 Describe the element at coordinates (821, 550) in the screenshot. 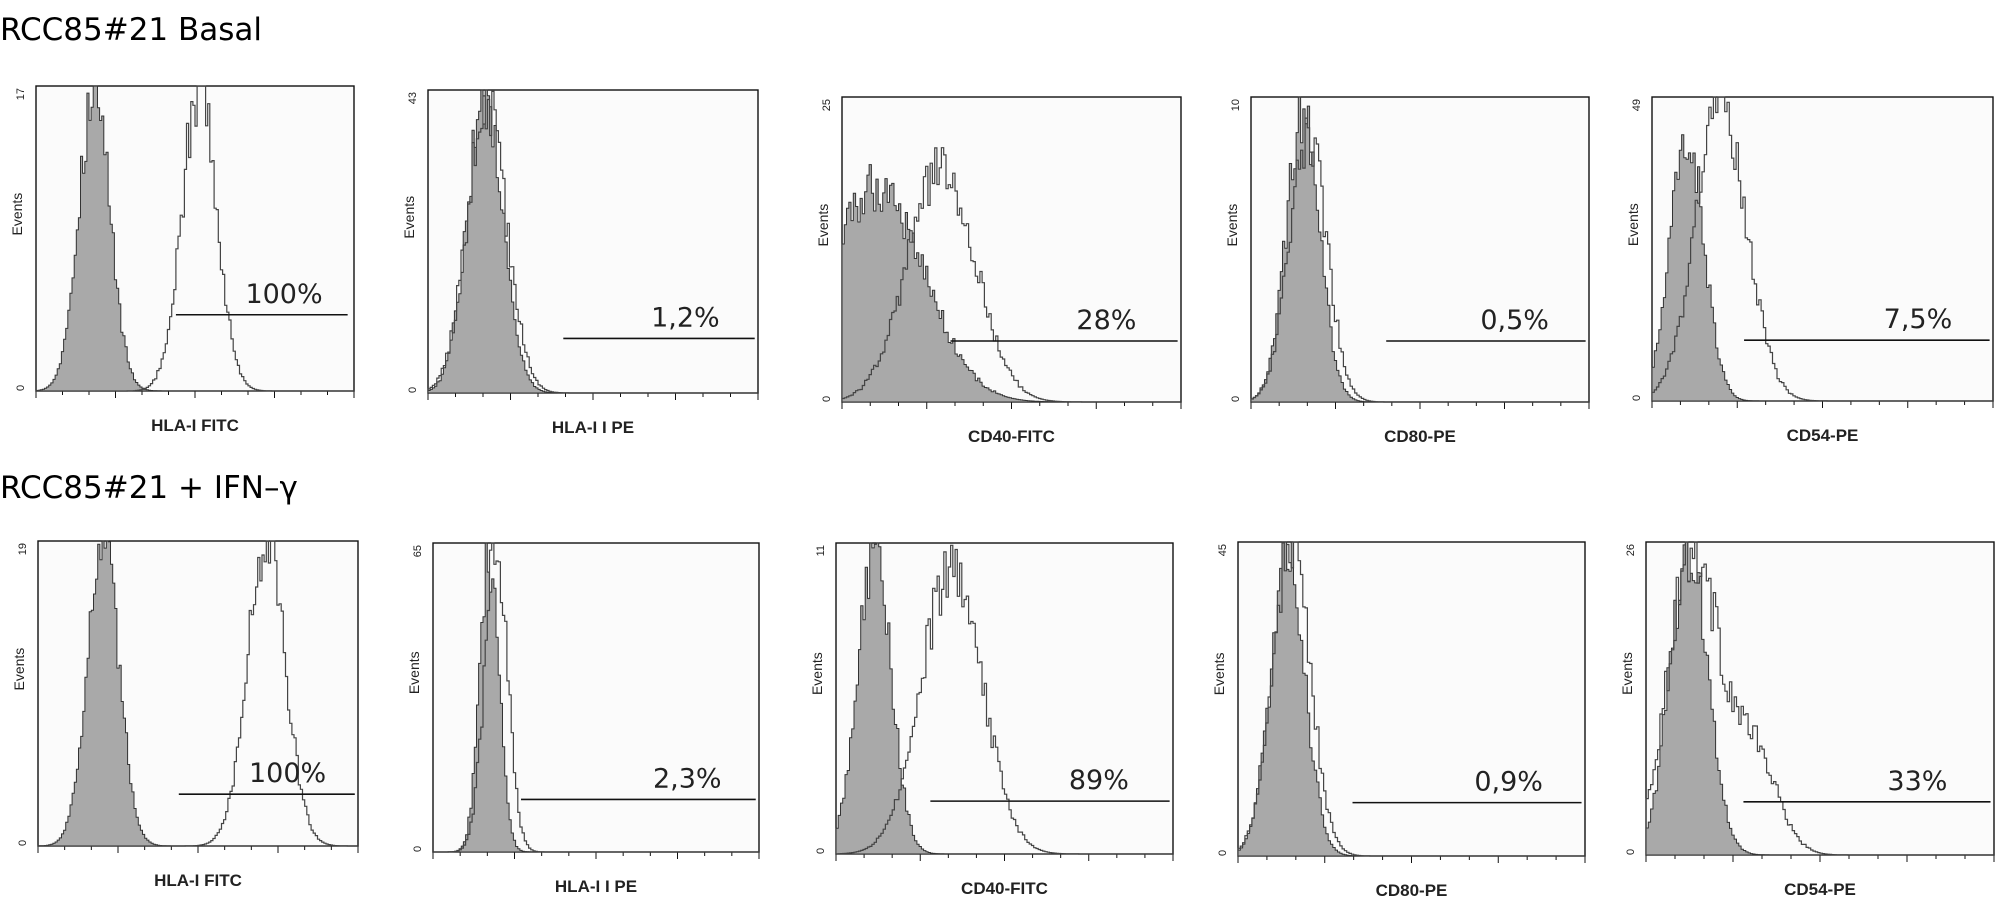

I see `y-max-tick-label: 11` at that location.